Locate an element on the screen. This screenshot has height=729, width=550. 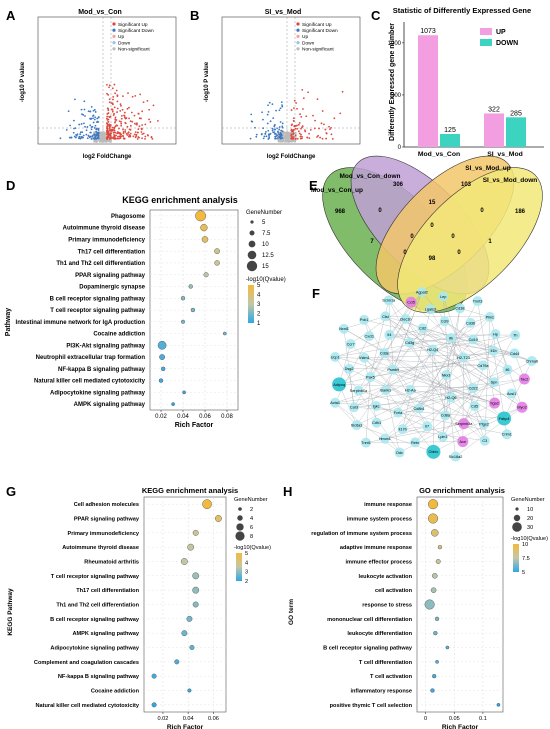
network-node-label: Tnnt3 is located at coordinates (478, 301).